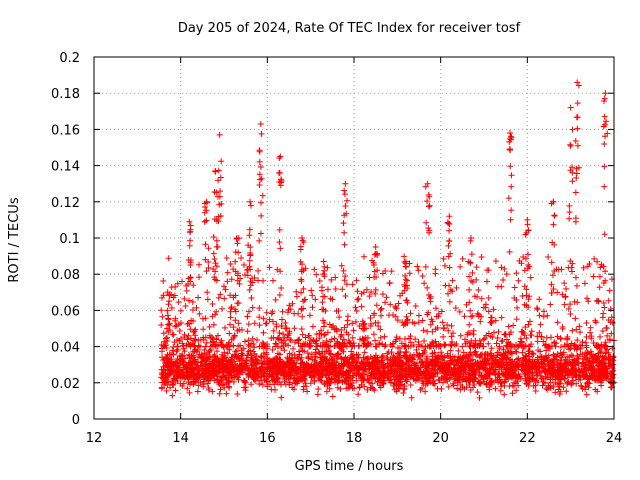  I want to click on y-tick-labels: 0 0.02 0.04 0.06 0.08 0.1 0.12 0.14 0.16 0.18 0.2, so click(65, 239).